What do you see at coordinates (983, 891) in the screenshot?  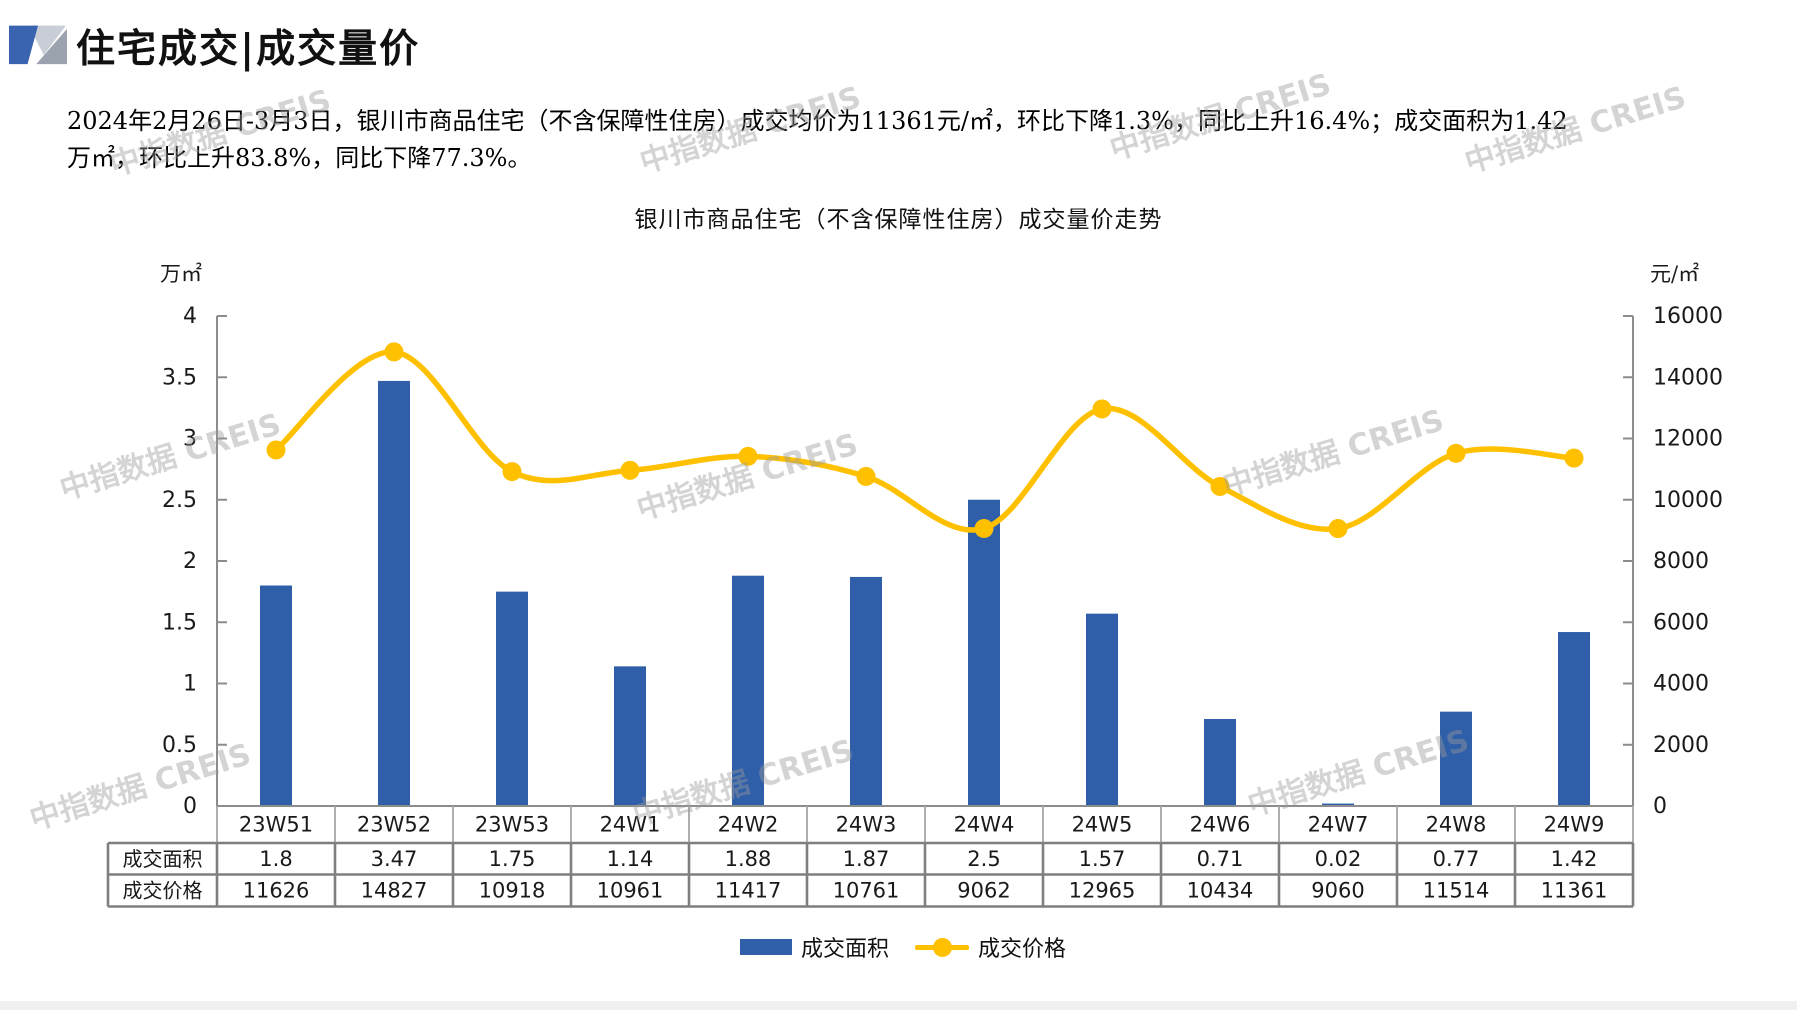 I see `table-cell: 9062` at bounding box center [983, 891].